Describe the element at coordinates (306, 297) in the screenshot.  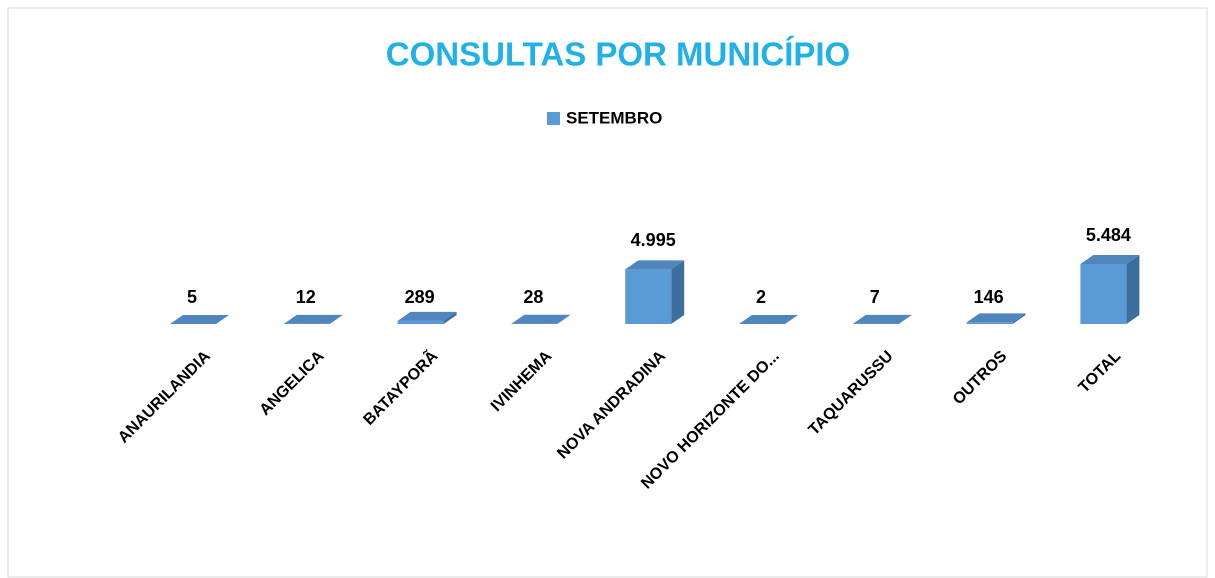
I see `value-label: 12` at that location.